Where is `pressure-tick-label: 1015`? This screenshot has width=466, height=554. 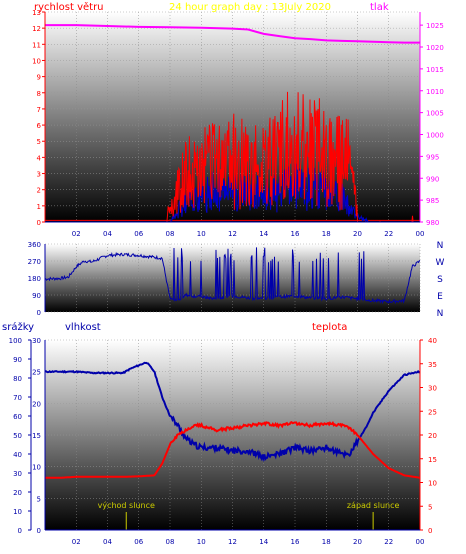 pressure-tick-label: 1015 is located at coordinates (435, 70).